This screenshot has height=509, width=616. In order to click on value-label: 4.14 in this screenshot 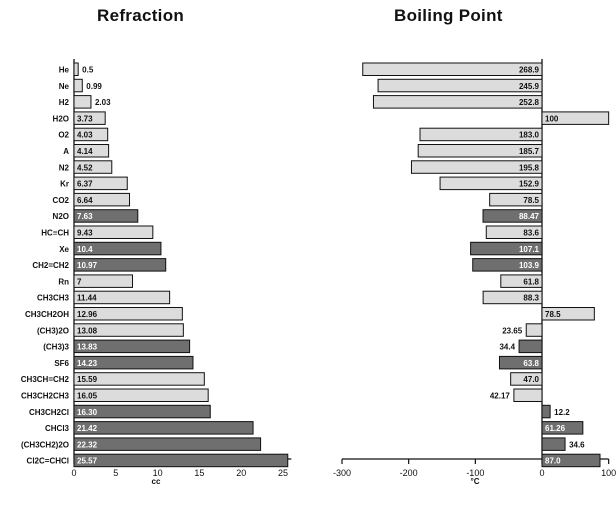, I will do `click(85, 151)`.